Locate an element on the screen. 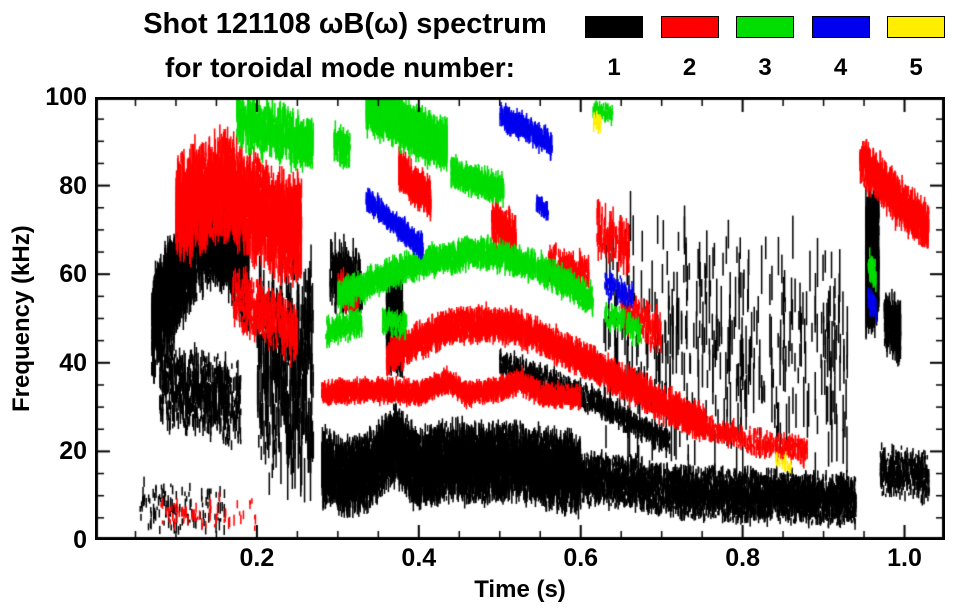  chart-subtitle: for toroidal mode number: is located at coordinates (340, 67).